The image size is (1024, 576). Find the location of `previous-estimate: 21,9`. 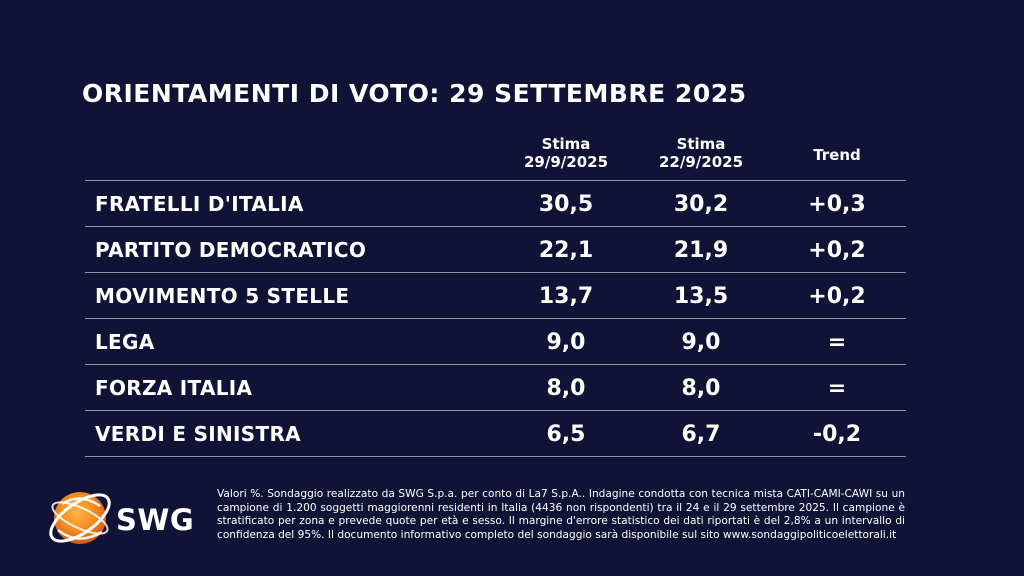

previous-estimate: 21,9 is located at coordinates (701, 250).